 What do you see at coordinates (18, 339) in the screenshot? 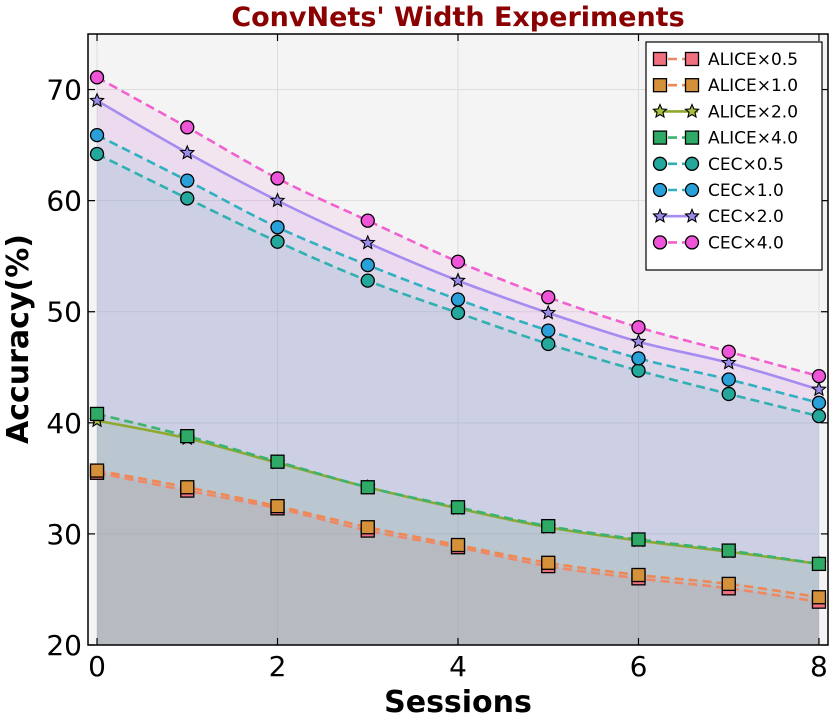
I see `y-axis-label: Accuracy(%)` at bounding box center [18, 339].